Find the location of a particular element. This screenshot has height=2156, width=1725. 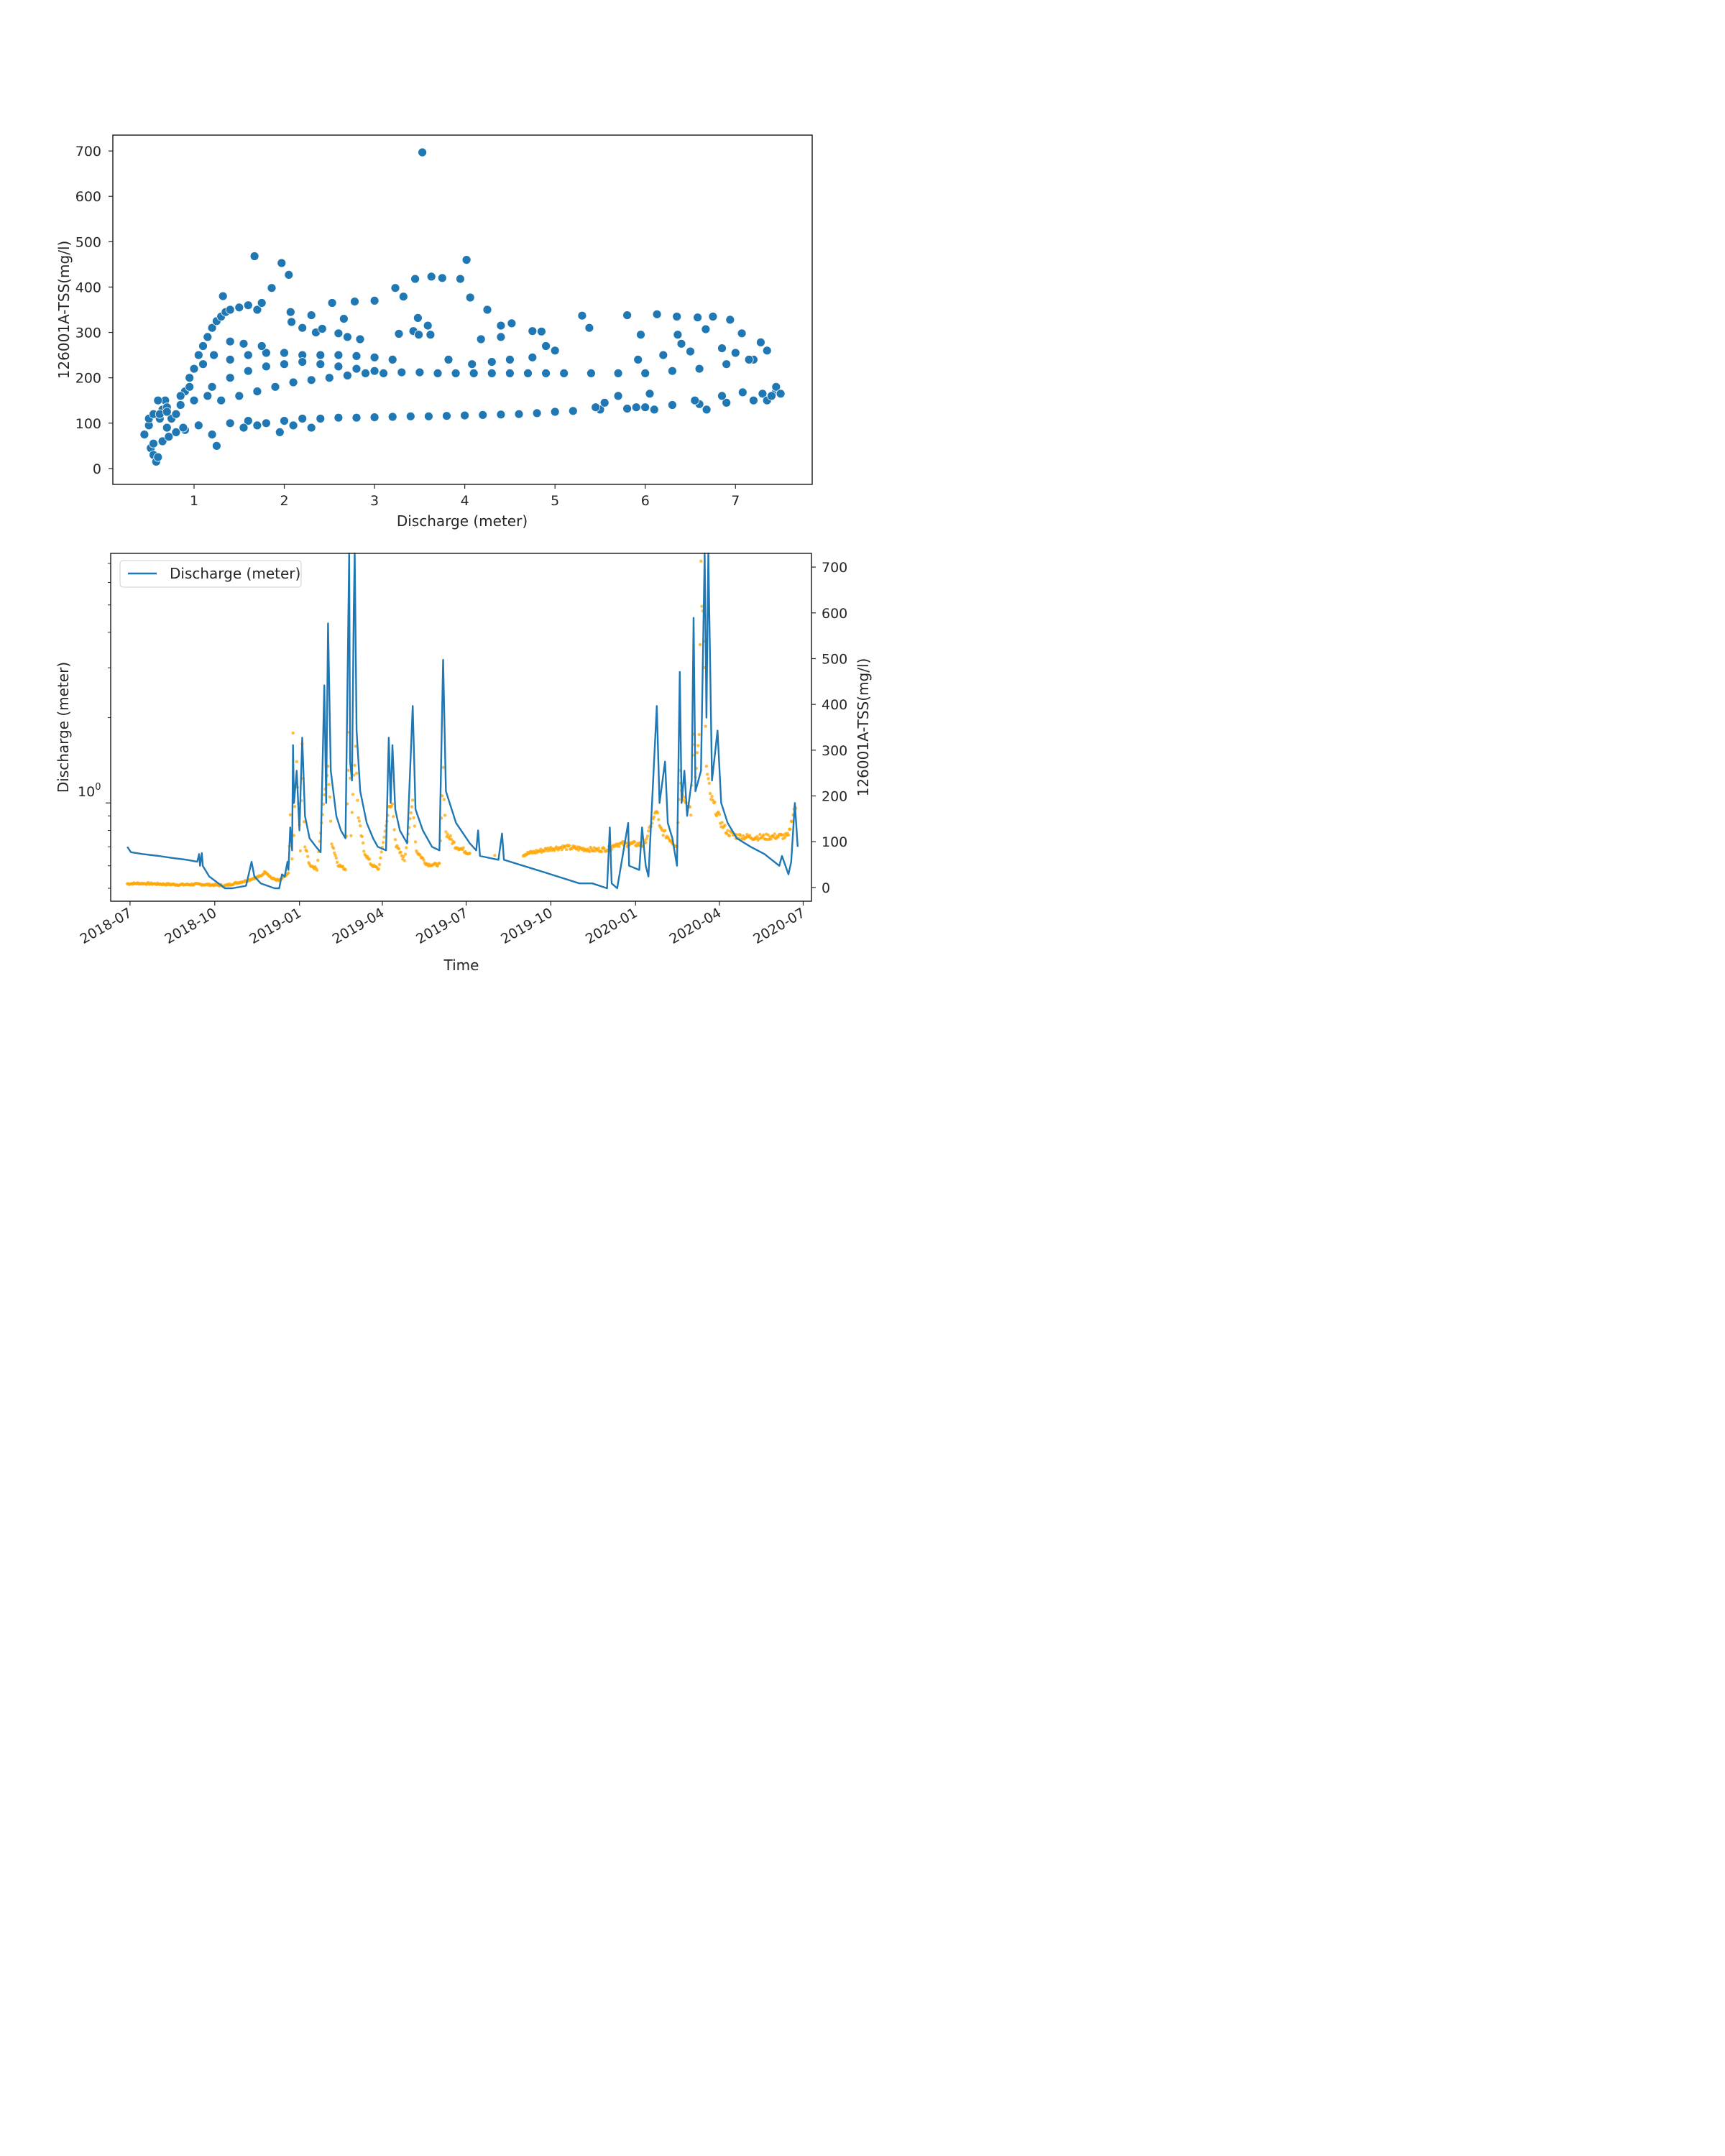

scatter-x-tick-label: 1 is located at coordinates (194, 501).